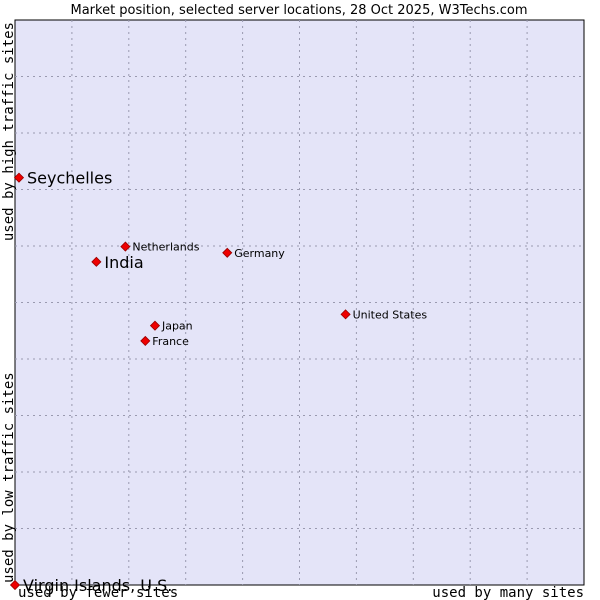 This screenshot has height=600, width=600. What do you see at coordinates (345, 314) in the screenshot?
I see `point-united-states` at bounding box center [345, 314].